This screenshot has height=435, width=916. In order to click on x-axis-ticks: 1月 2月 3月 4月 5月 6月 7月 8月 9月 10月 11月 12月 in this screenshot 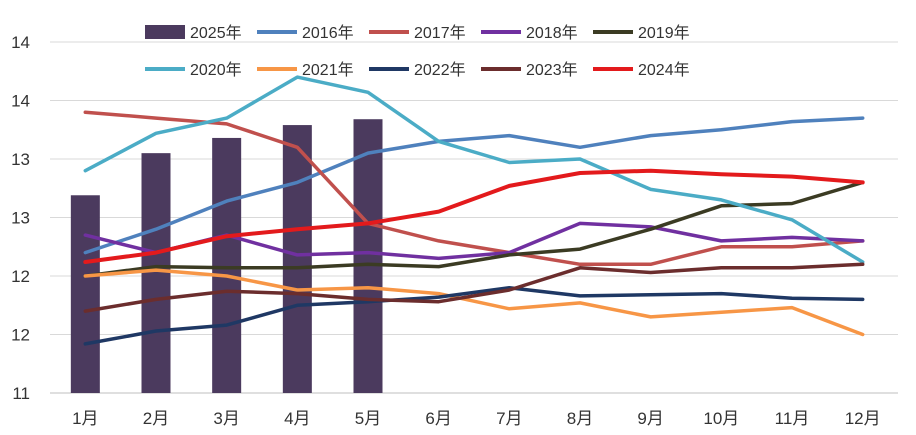, I will do `click(476, 418)`.